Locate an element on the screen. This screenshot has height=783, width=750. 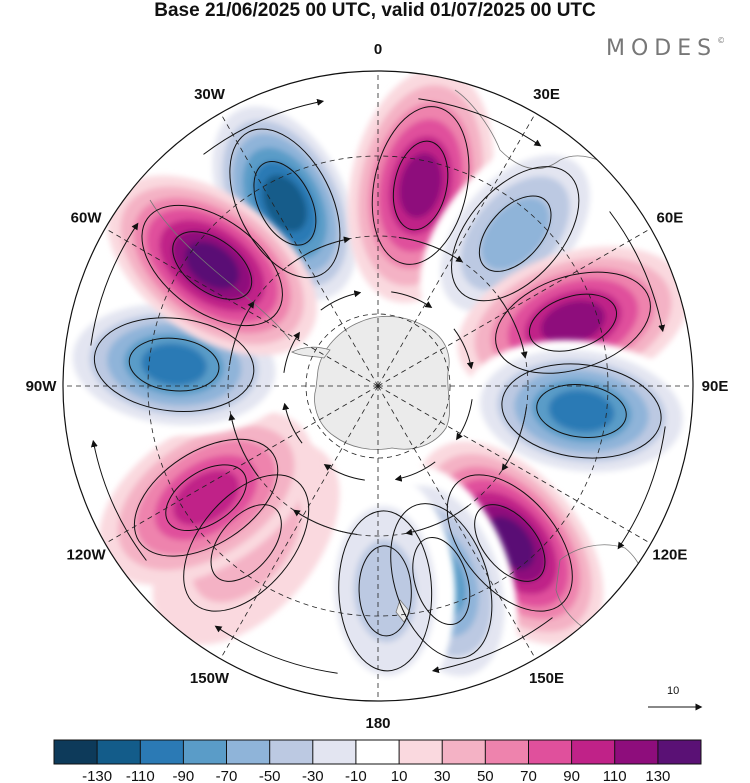
longitude-label: 30W is located at coordinates (210, 94).